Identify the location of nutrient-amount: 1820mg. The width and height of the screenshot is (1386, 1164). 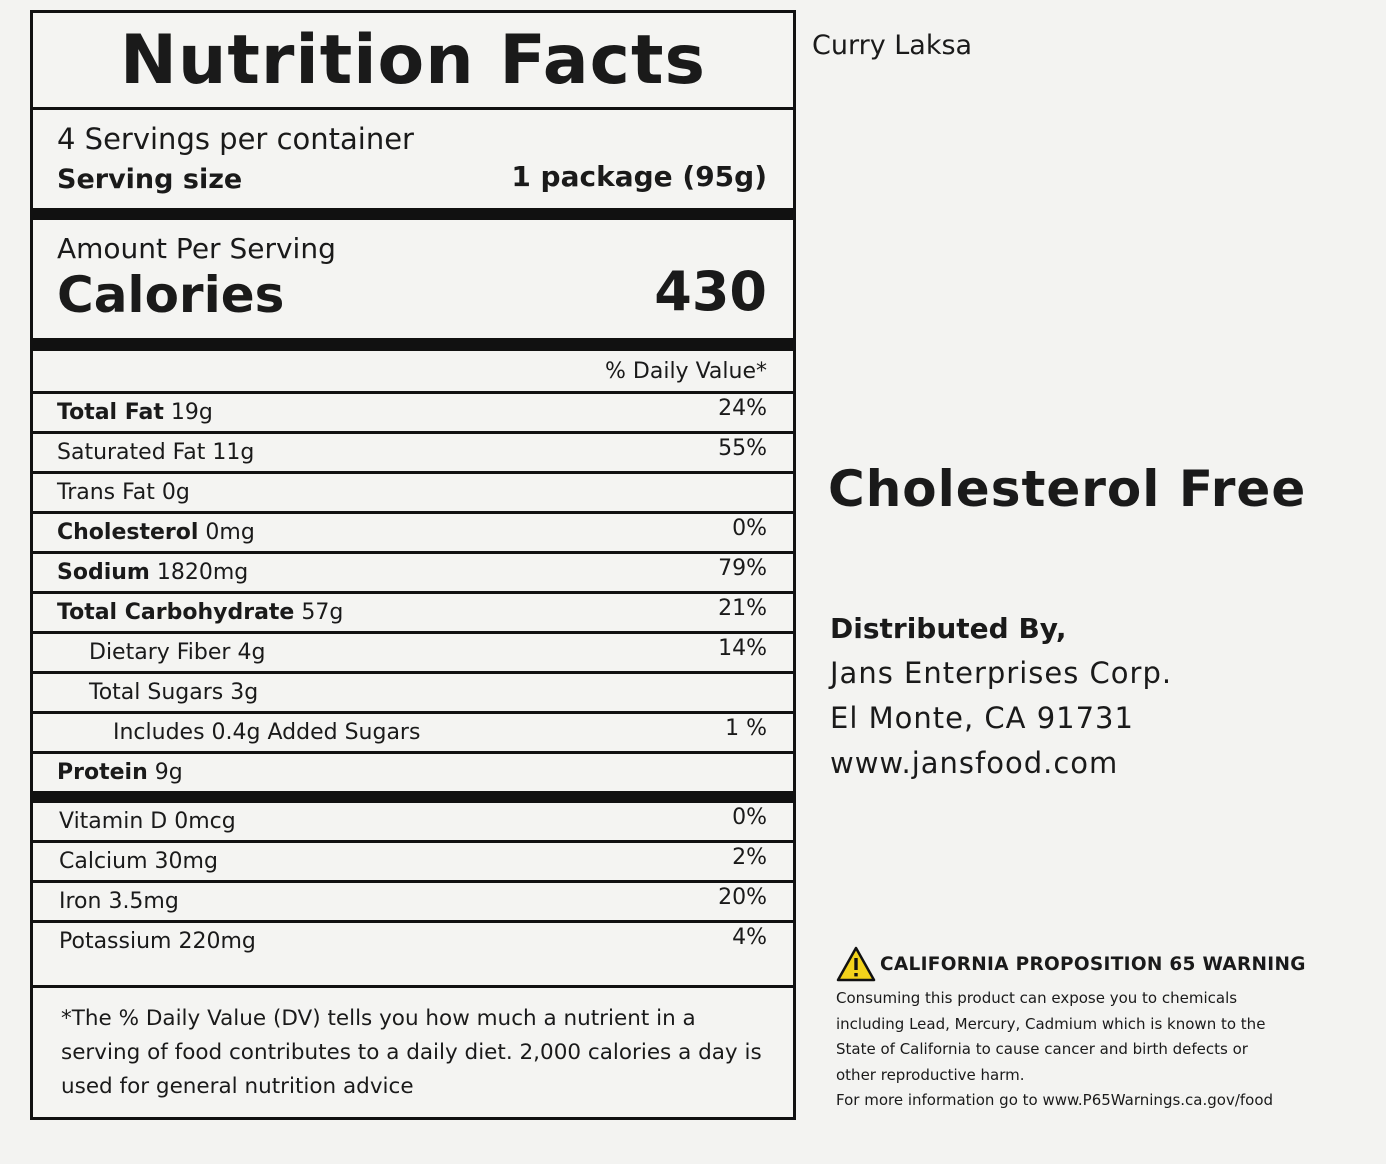
(202, 572).